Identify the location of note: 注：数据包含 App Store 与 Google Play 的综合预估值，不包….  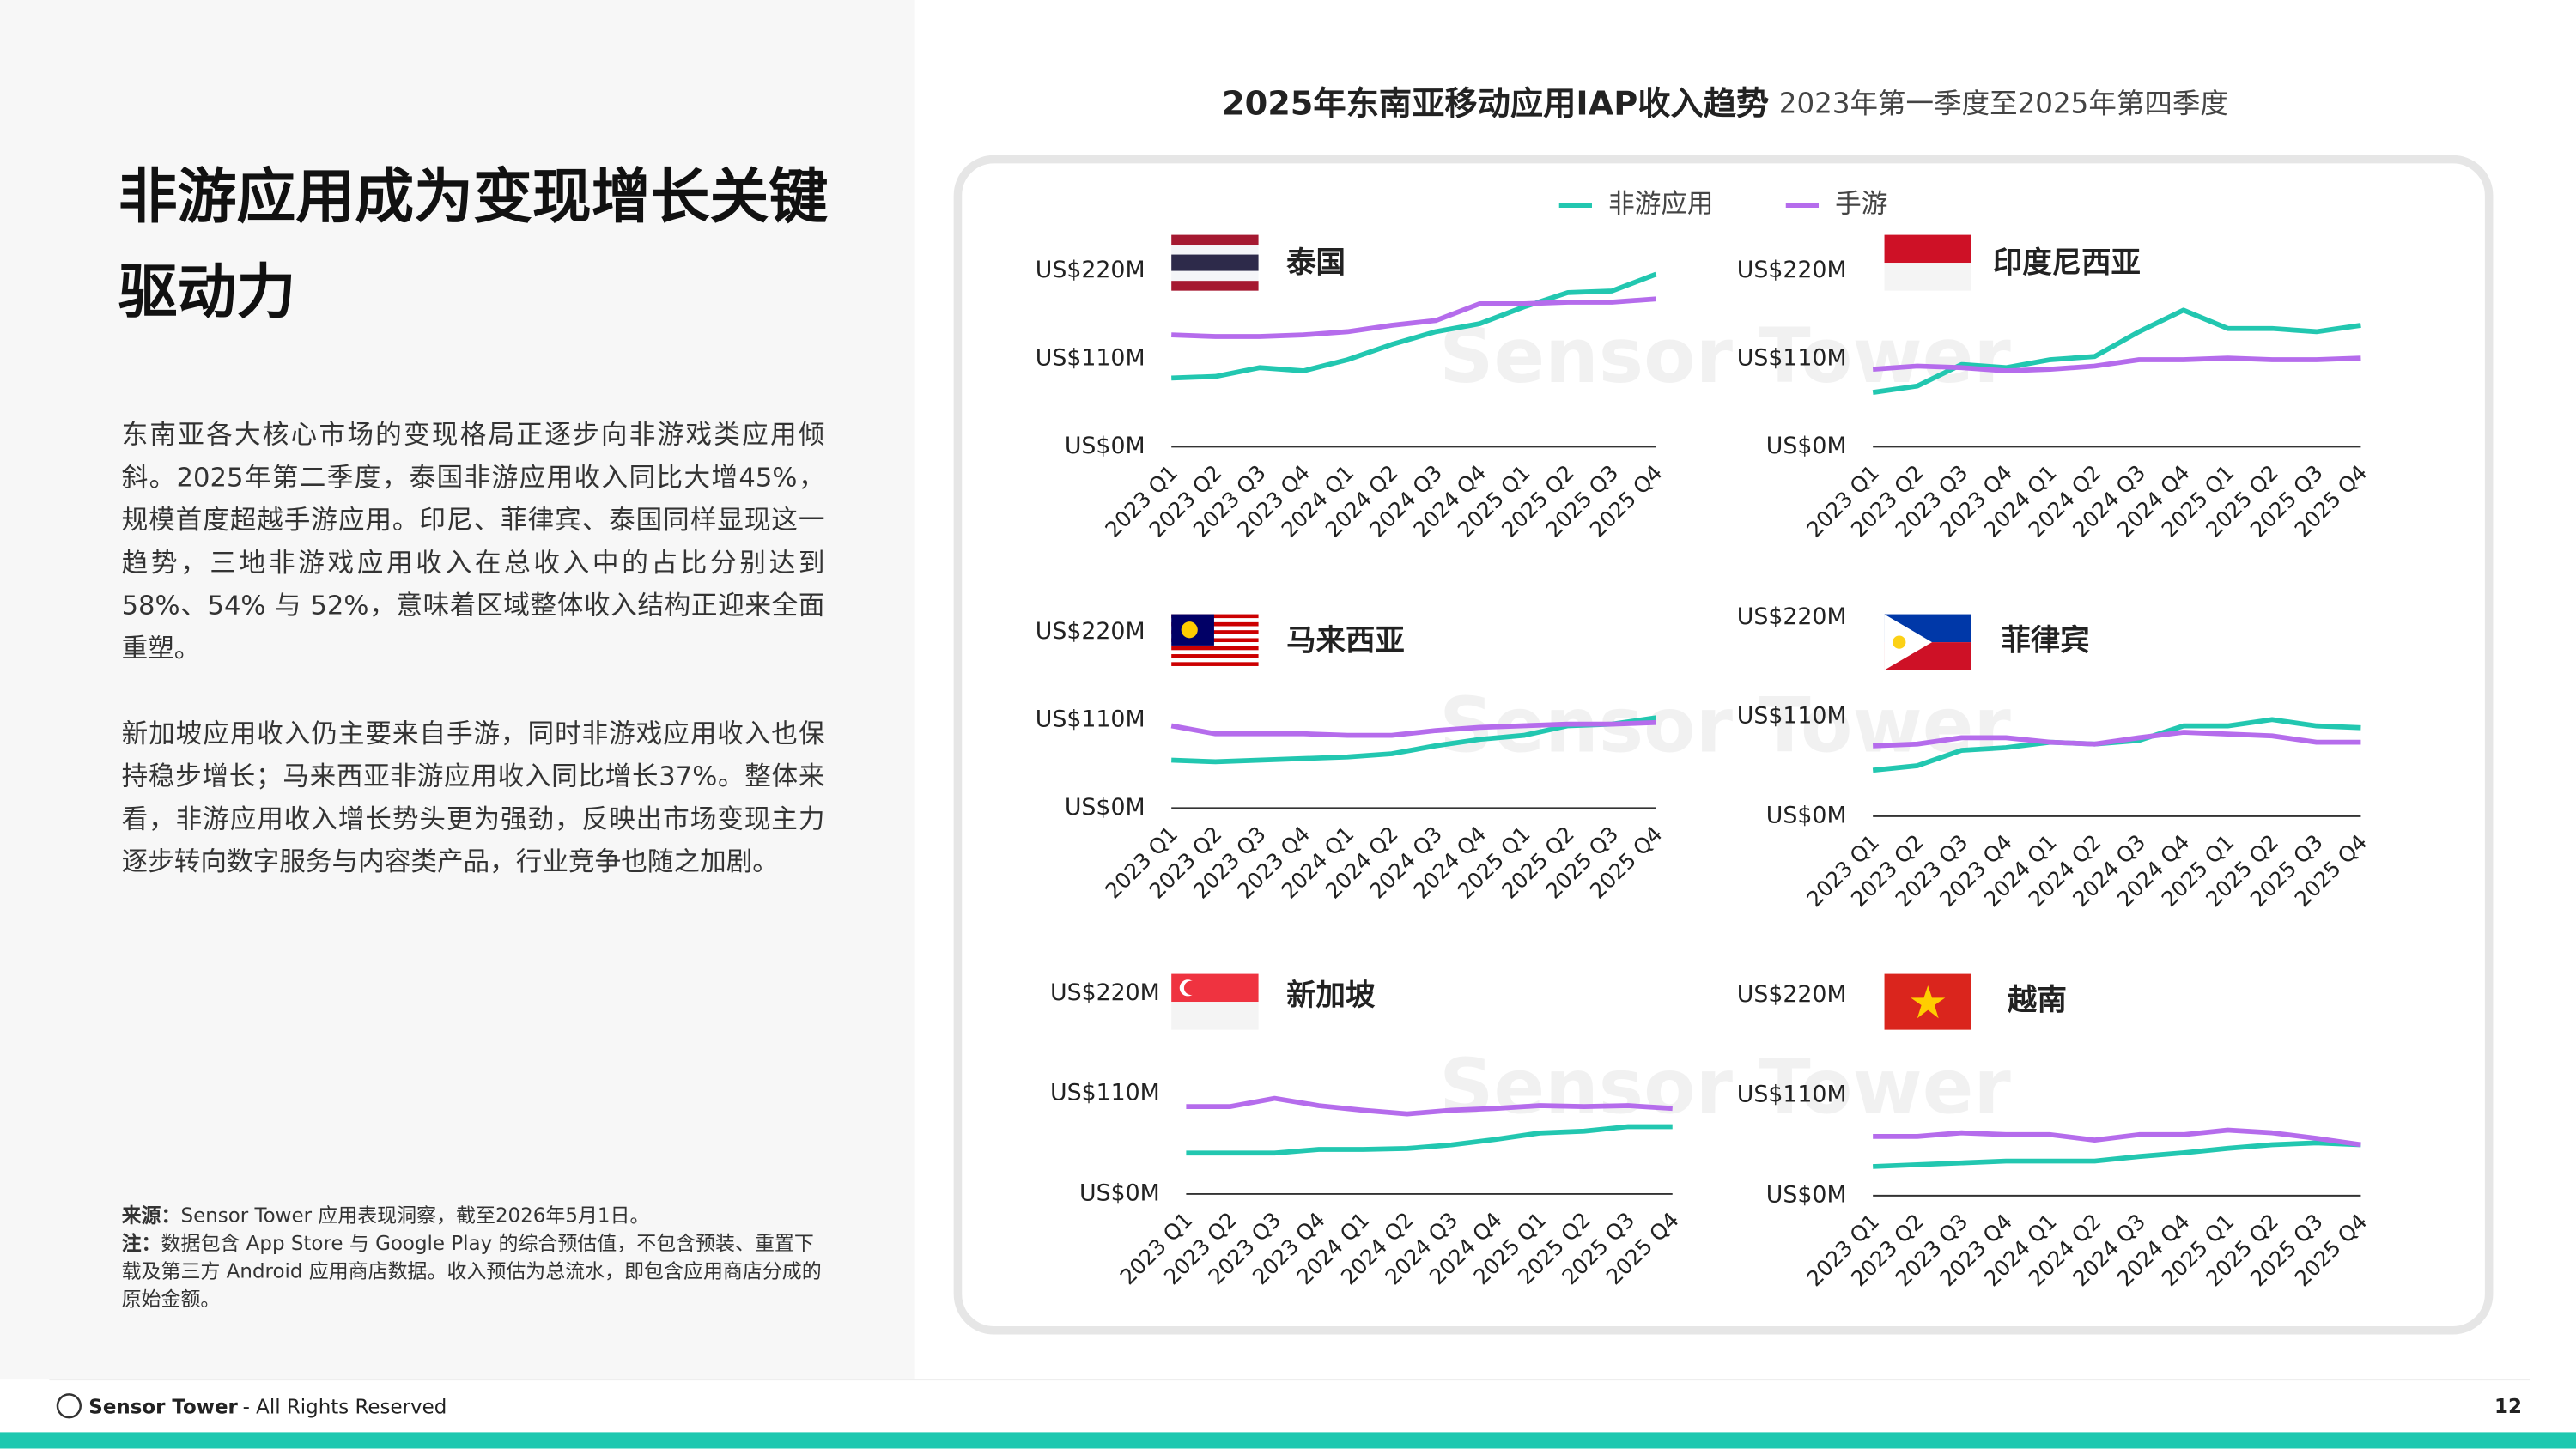
(475, 1272).